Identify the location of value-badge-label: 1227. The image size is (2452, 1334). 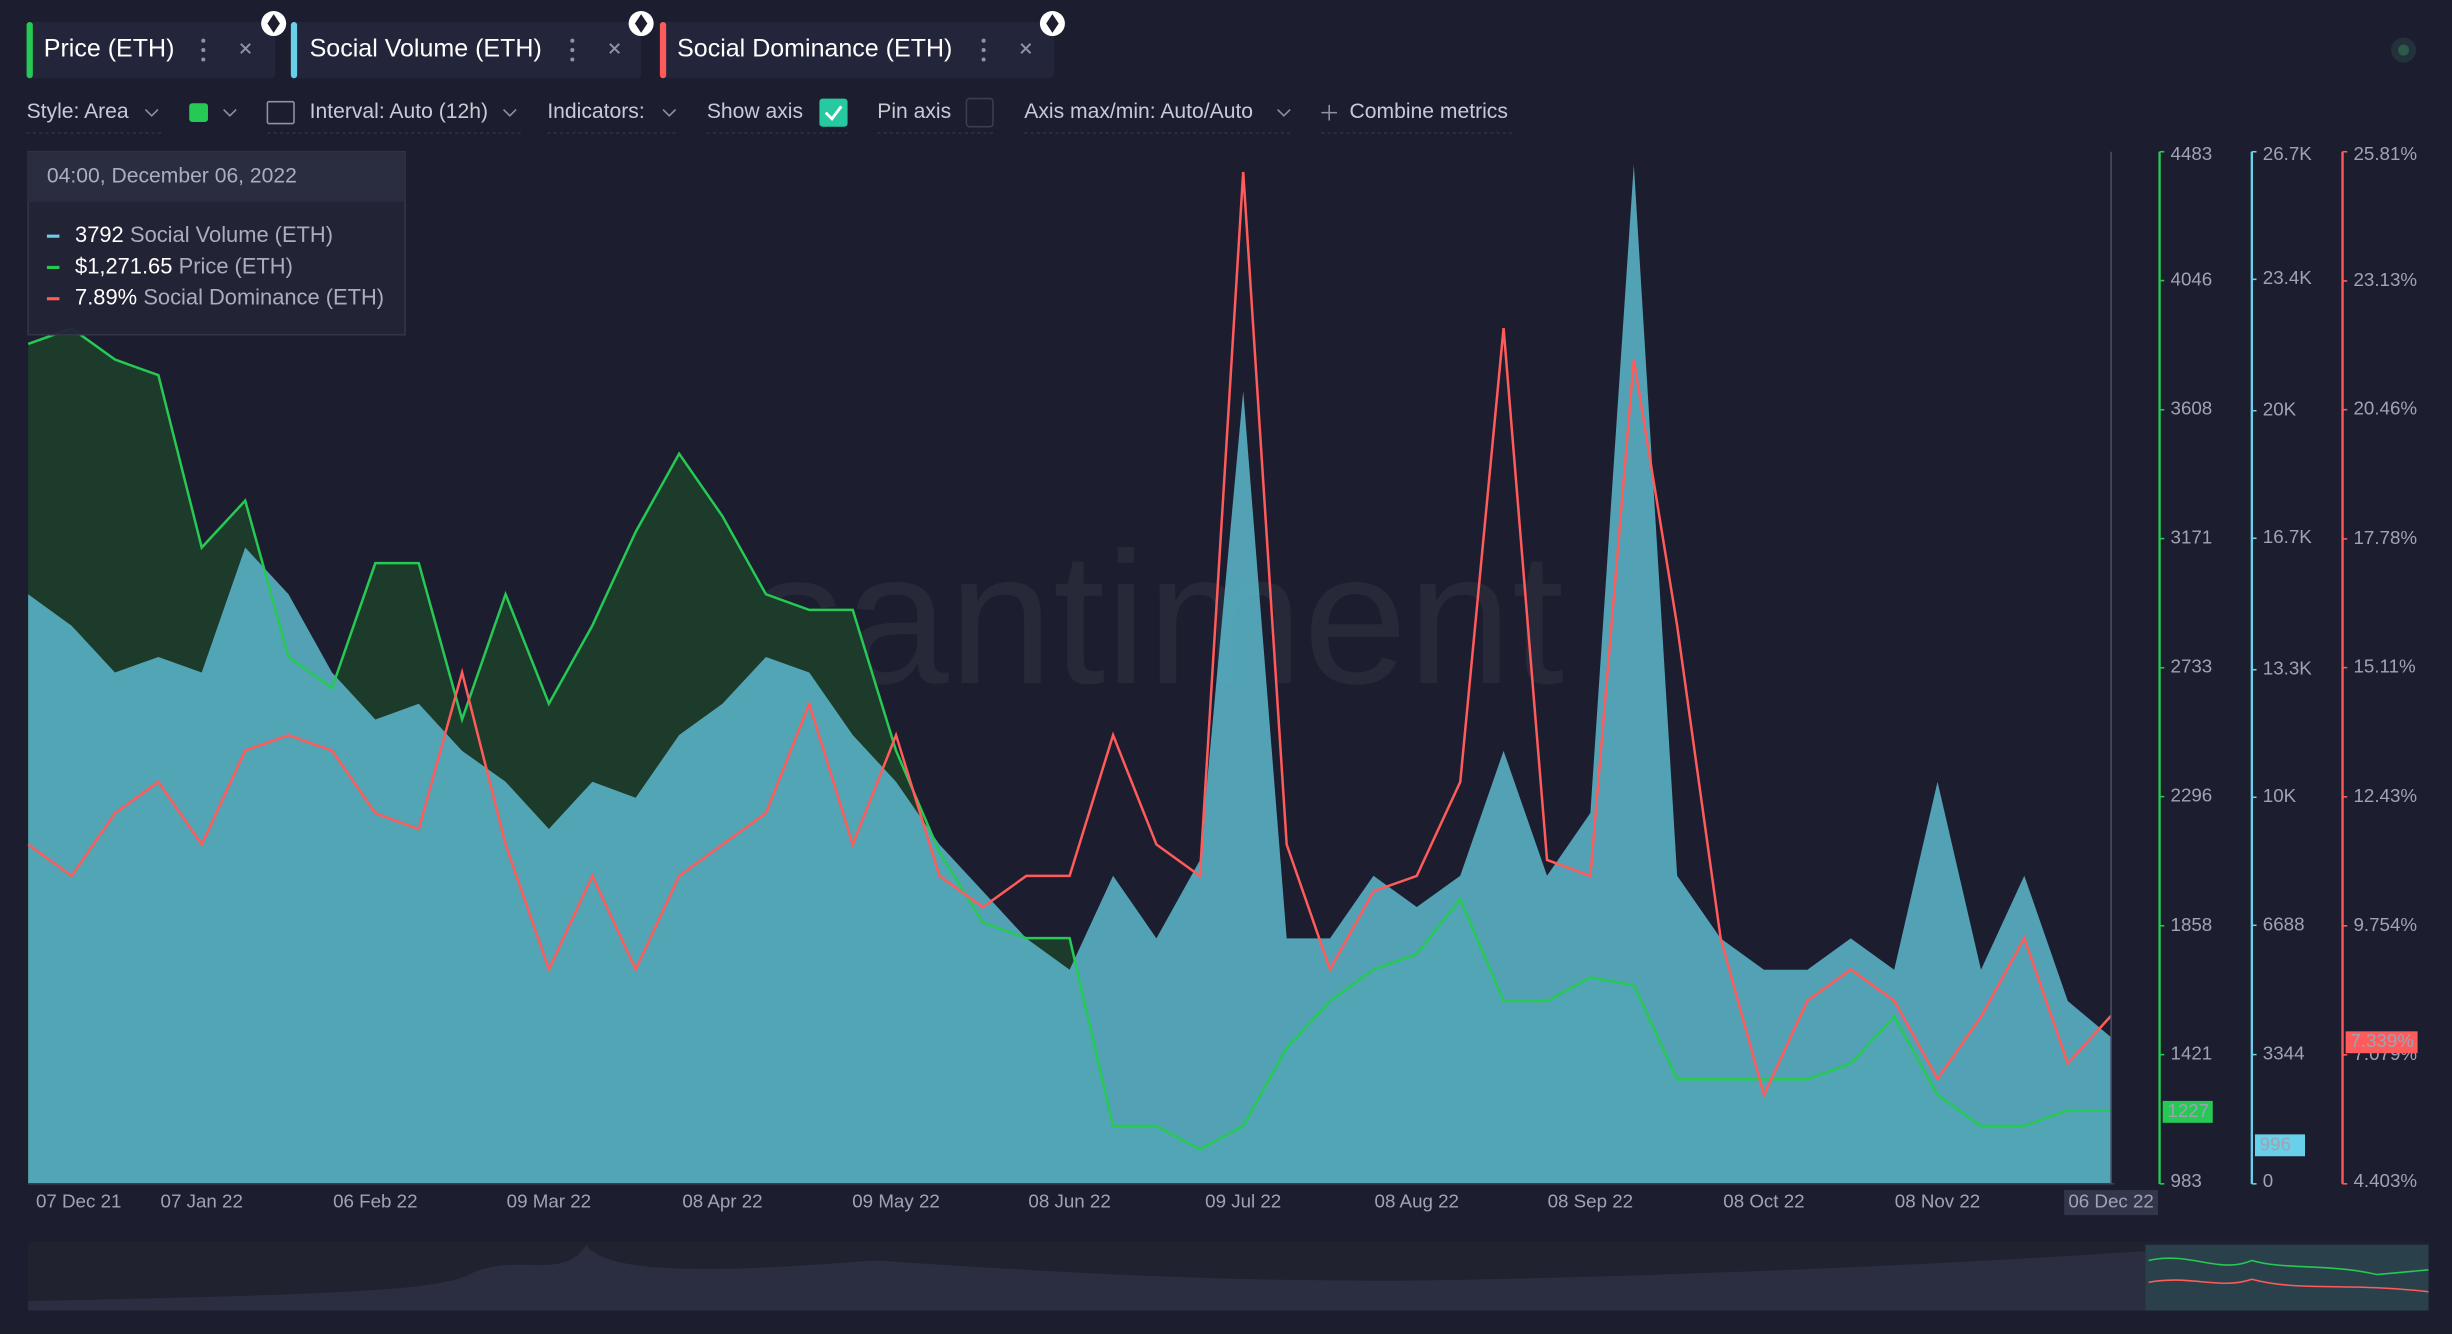
(2188, 1110).